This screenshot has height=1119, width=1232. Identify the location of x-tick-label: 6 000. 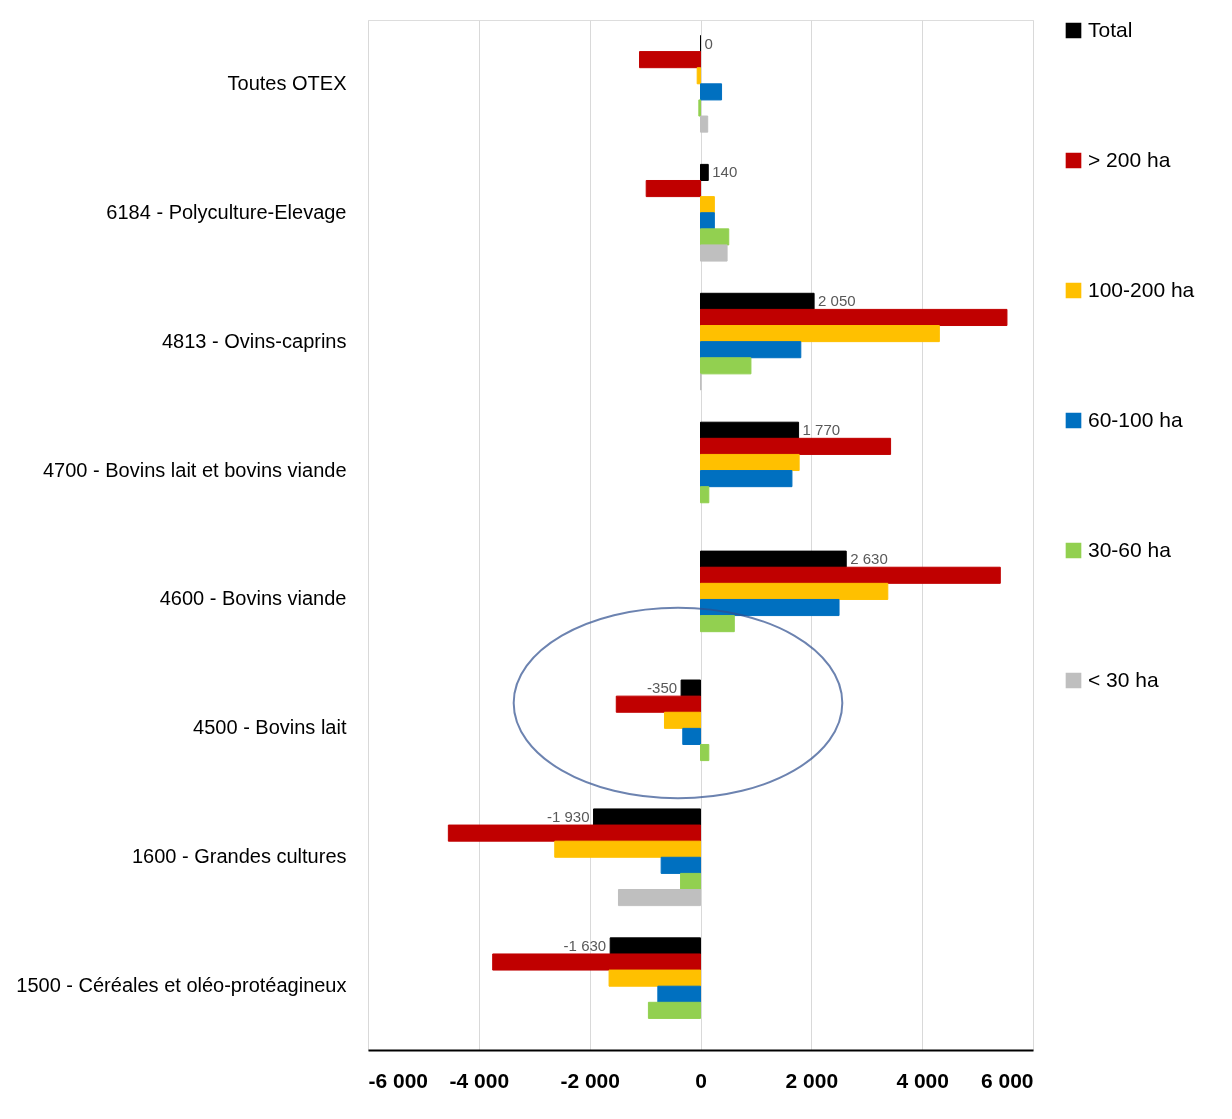
(1007, 1080).